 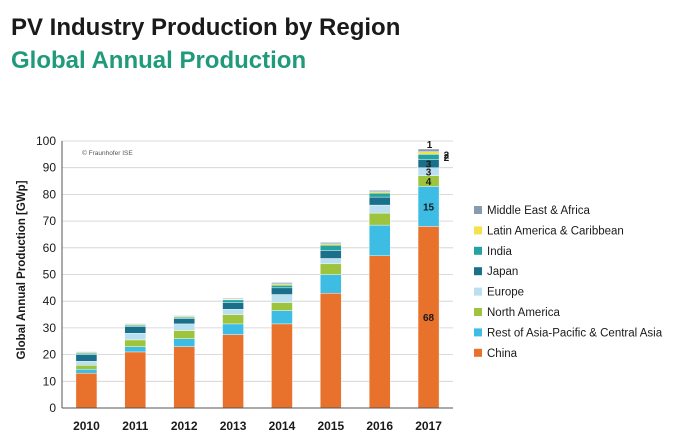 I want to click on y-tick-label: 100, so click(x=46, y=141).